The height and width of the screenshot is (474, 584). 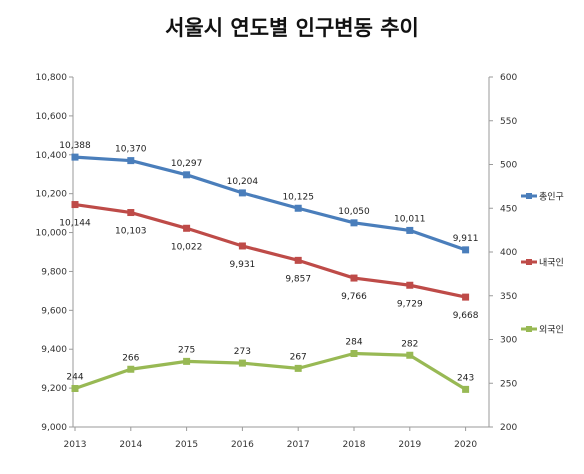 I want to click on y-left-tick-label: 9,000, so click(x=54, y=428).